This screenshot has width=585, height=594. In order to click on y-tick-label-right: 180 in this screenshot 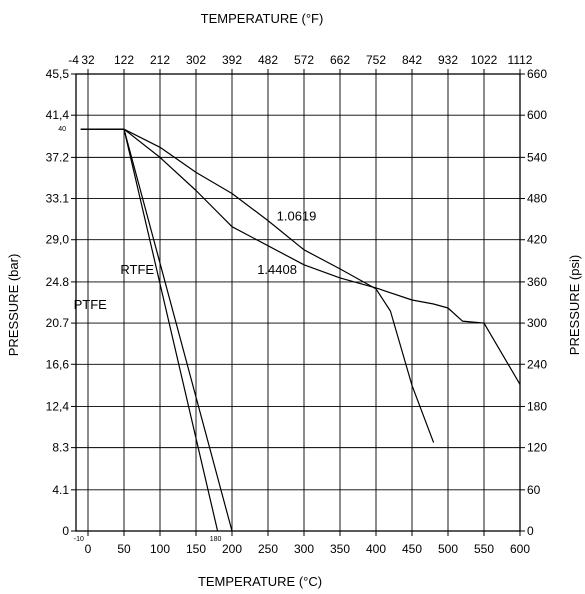, I will do `click(537, 406)`.